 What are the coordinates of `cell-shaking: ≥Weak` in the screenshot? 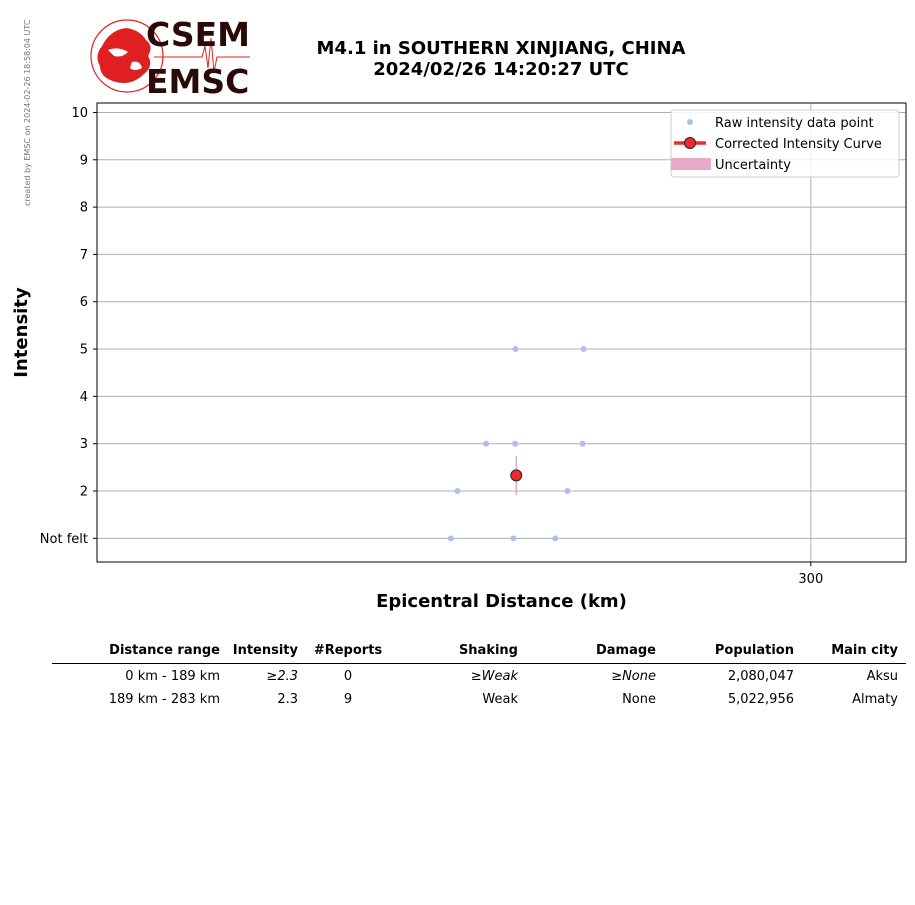 It's located at (494, 676).